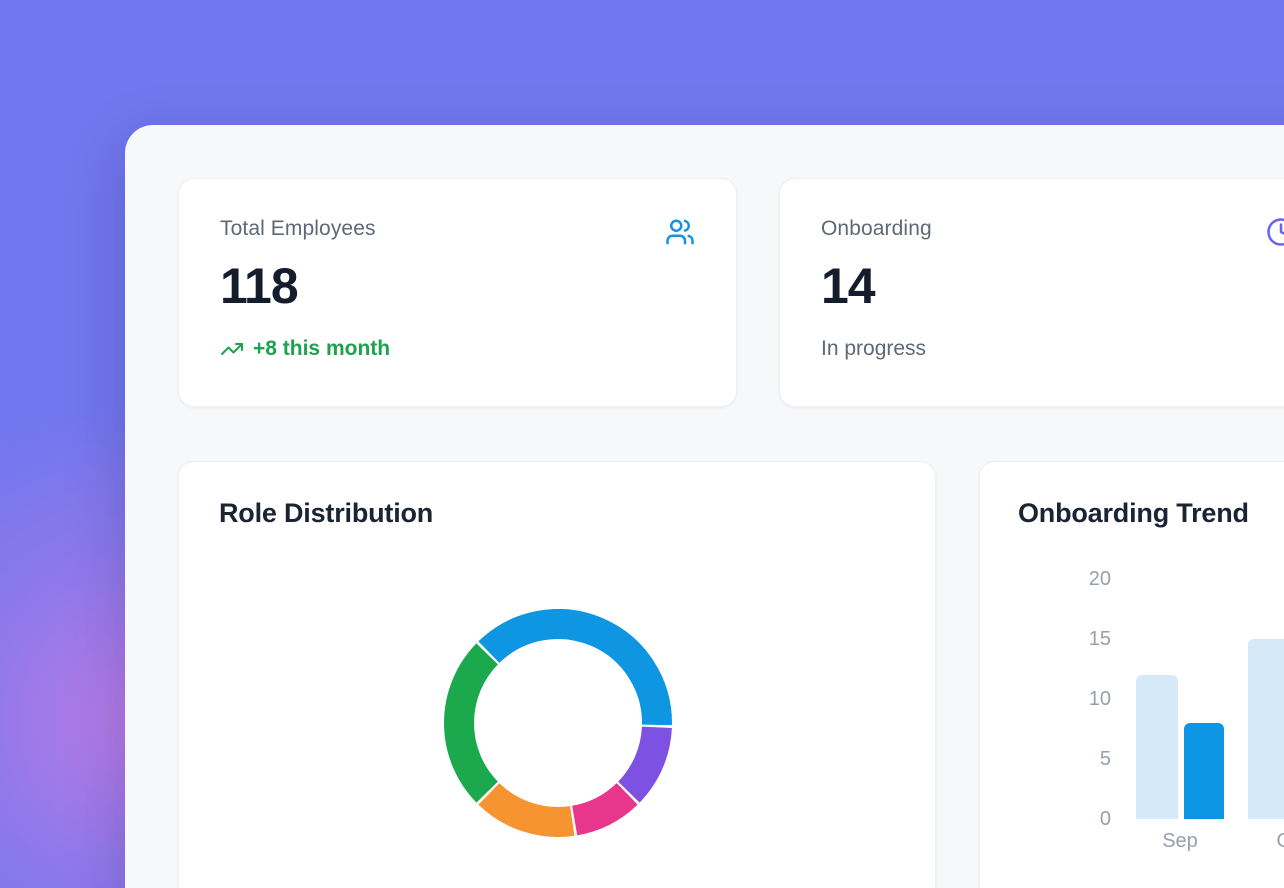  What do you see at coordinates (1204, 771) in the screenshot?
I see `bar-sep-dark` at bounding box center [1204, 771].